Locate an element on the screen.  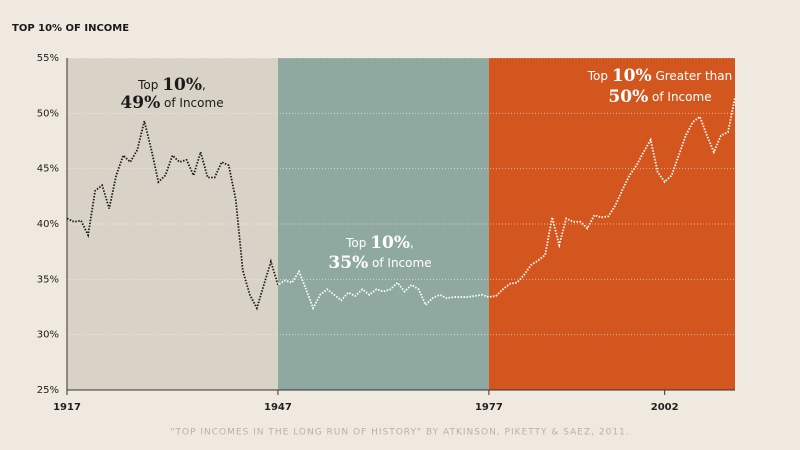
x-tick-label: 1977 is located at coordinates (489, 407).